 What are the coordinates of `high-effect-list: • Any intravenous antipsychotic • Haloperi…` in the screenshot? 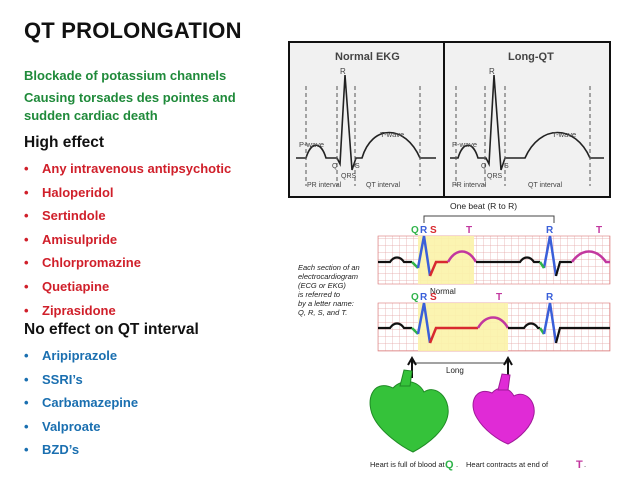 It's located at (127, 239).